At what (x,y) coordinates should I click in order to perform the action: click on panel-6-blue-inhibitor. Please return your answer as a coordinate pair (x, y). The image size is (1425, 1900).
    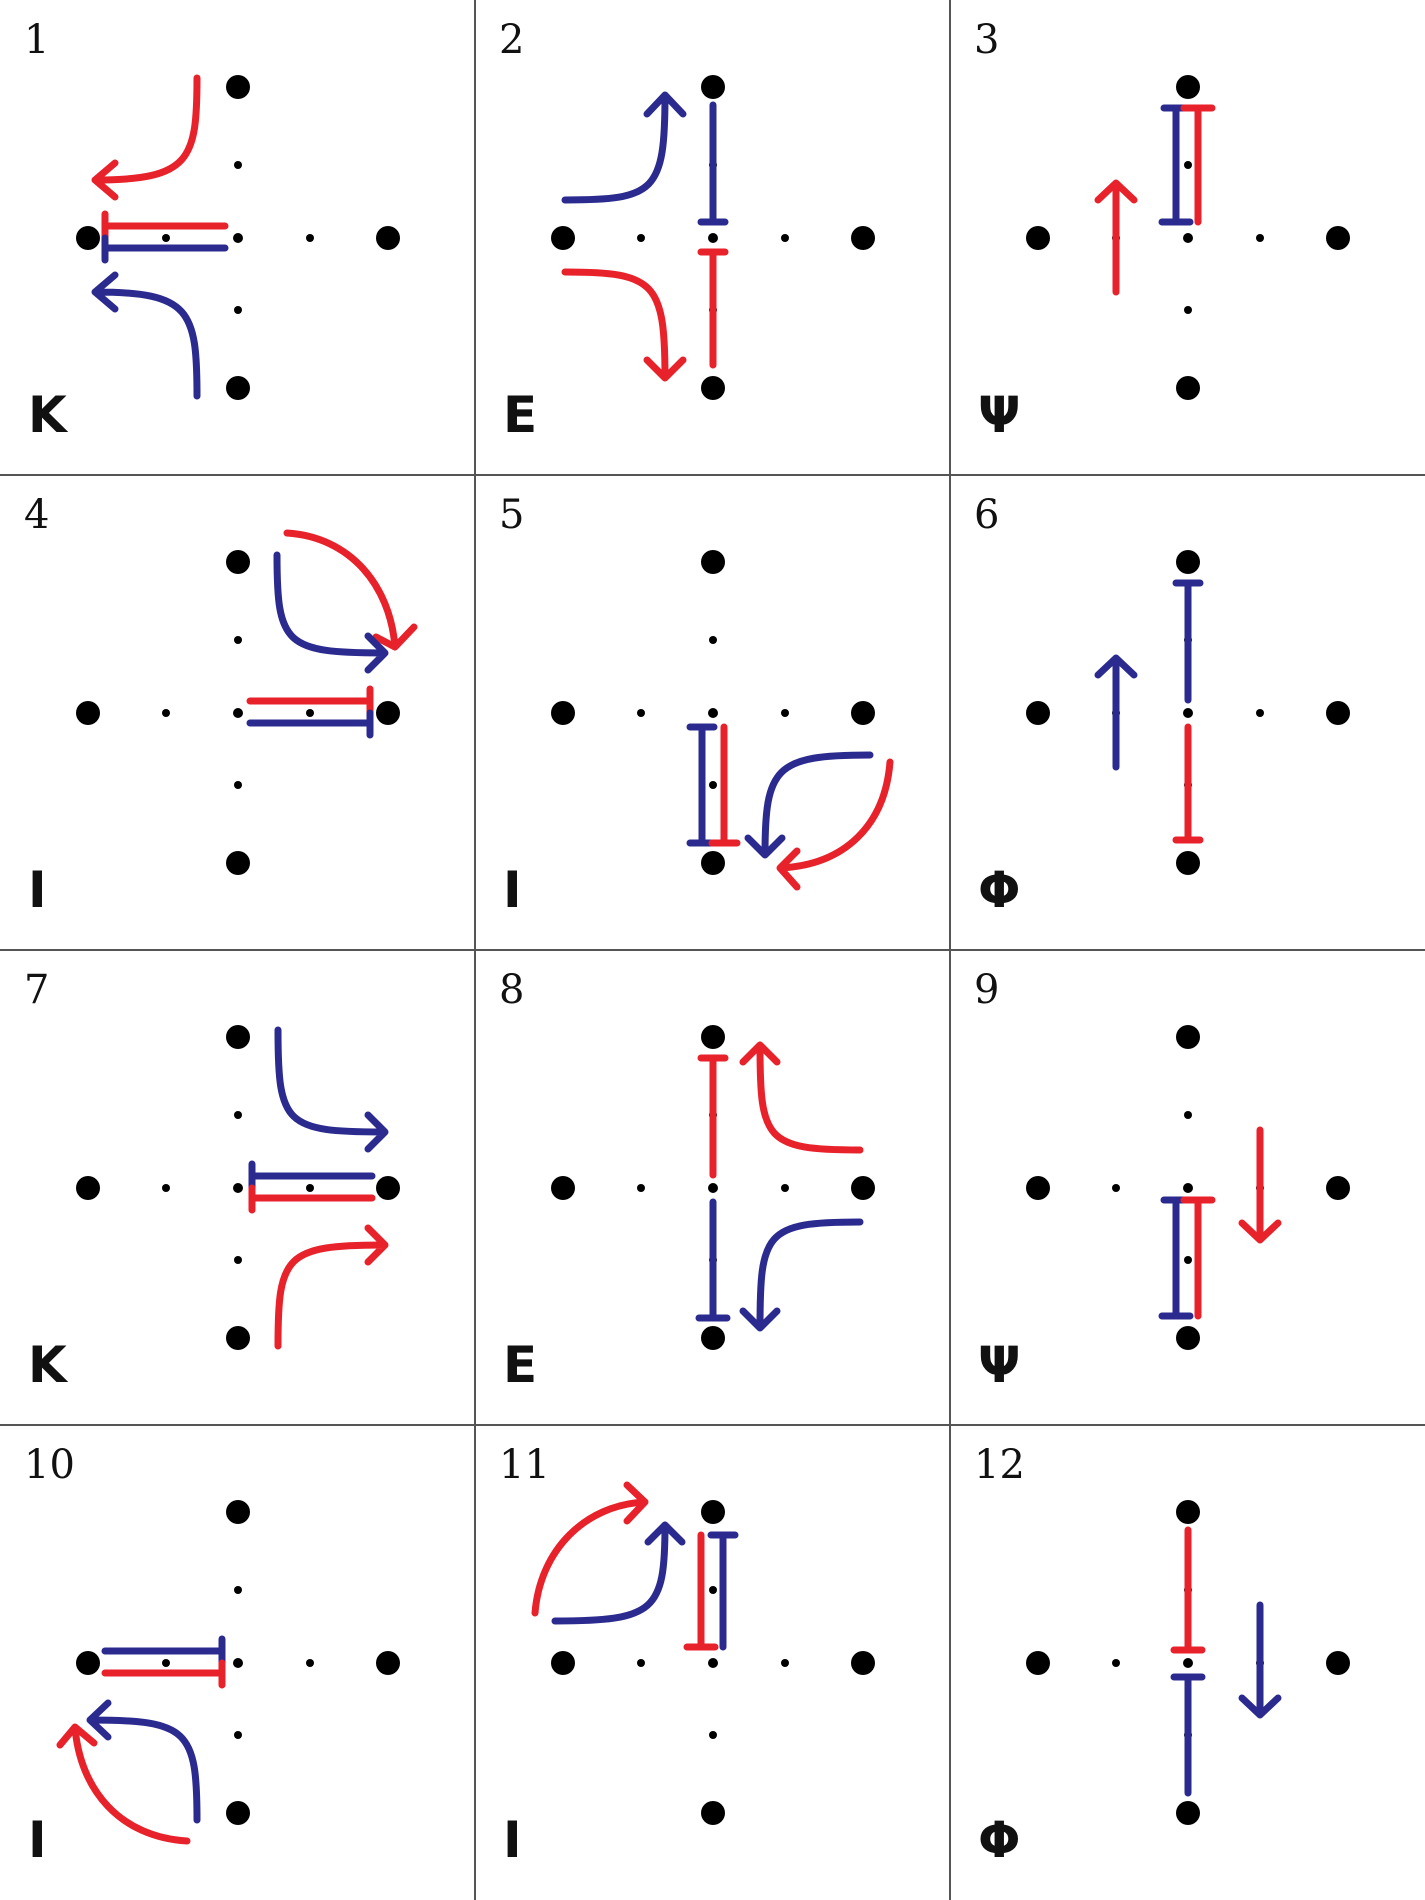
    Looking at the image, I should click on (1188, 641).